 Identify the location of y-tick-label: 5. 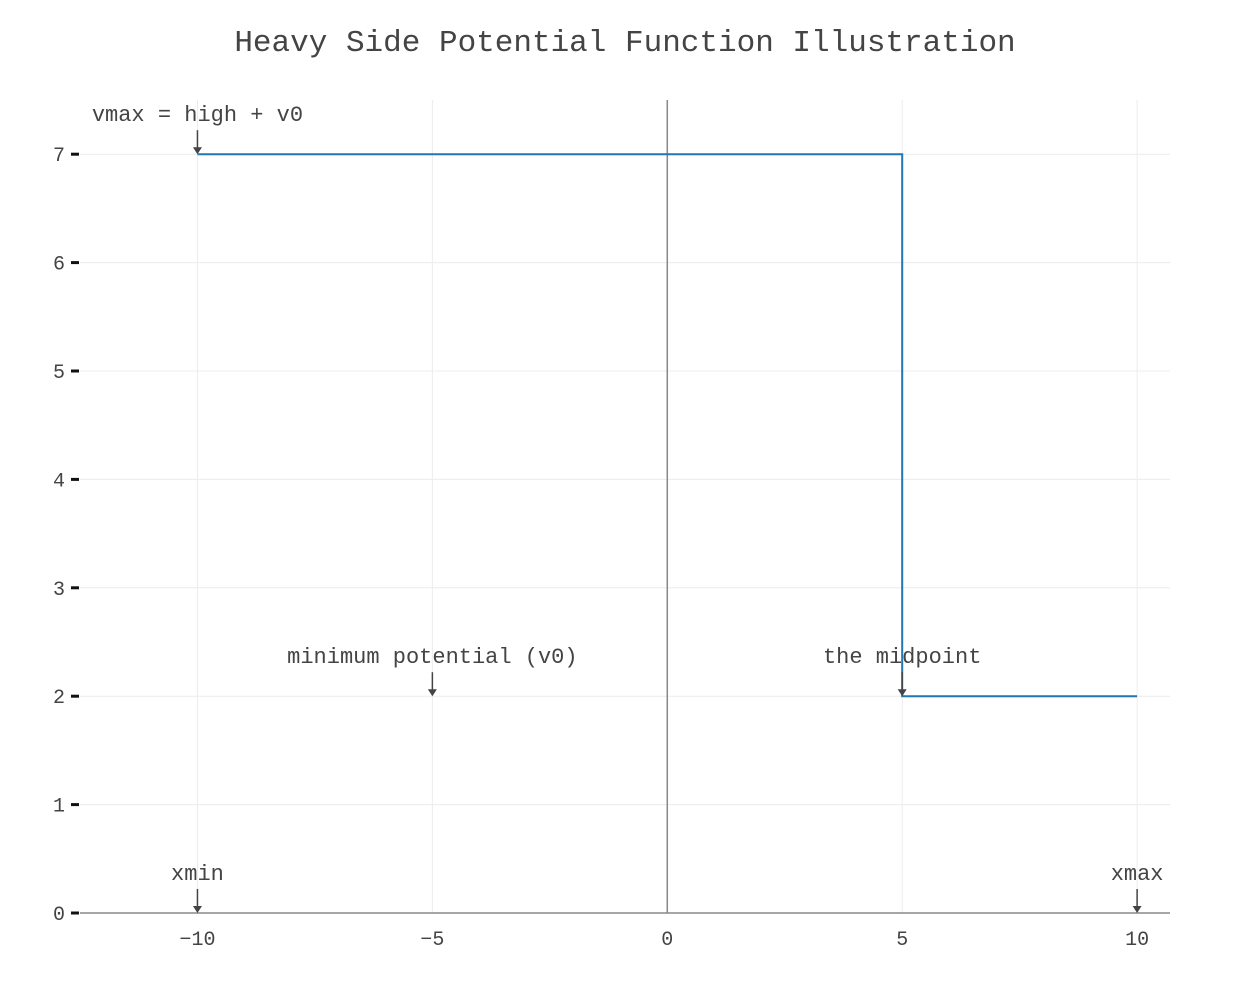
(59, 373).